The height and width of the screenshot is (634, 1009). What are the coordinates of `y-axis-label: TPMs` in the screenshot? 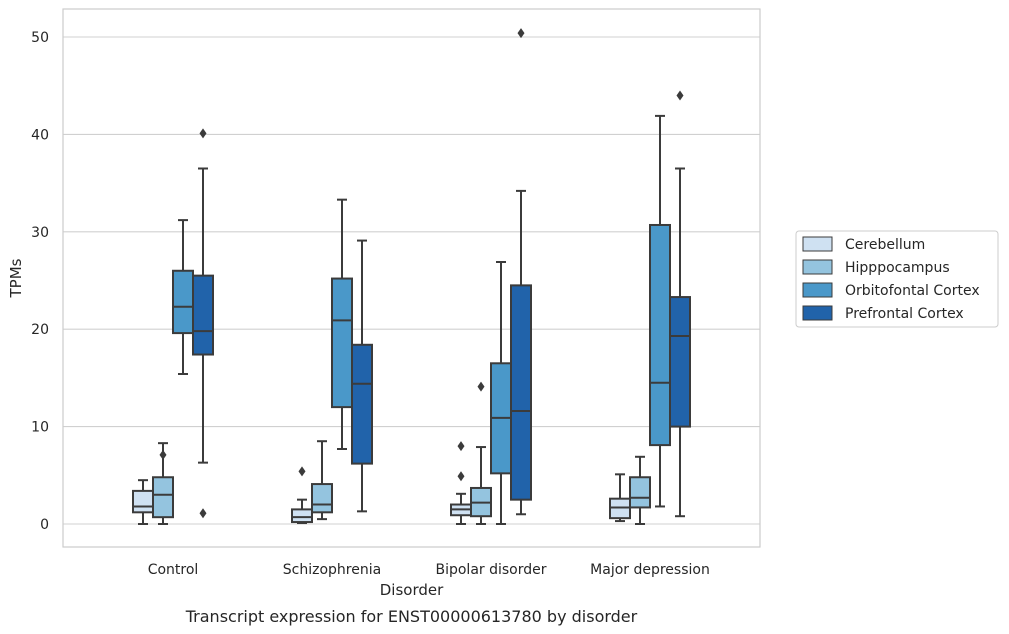 It's located at (16, 278).